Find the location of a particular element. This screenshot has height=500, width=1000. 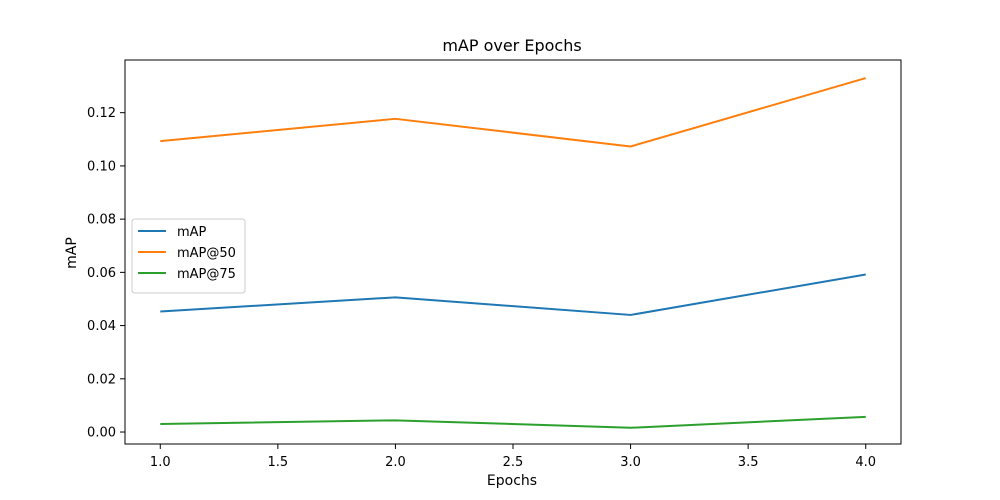

y-tick-label: 0.06 is located at coordinates (101, 273).